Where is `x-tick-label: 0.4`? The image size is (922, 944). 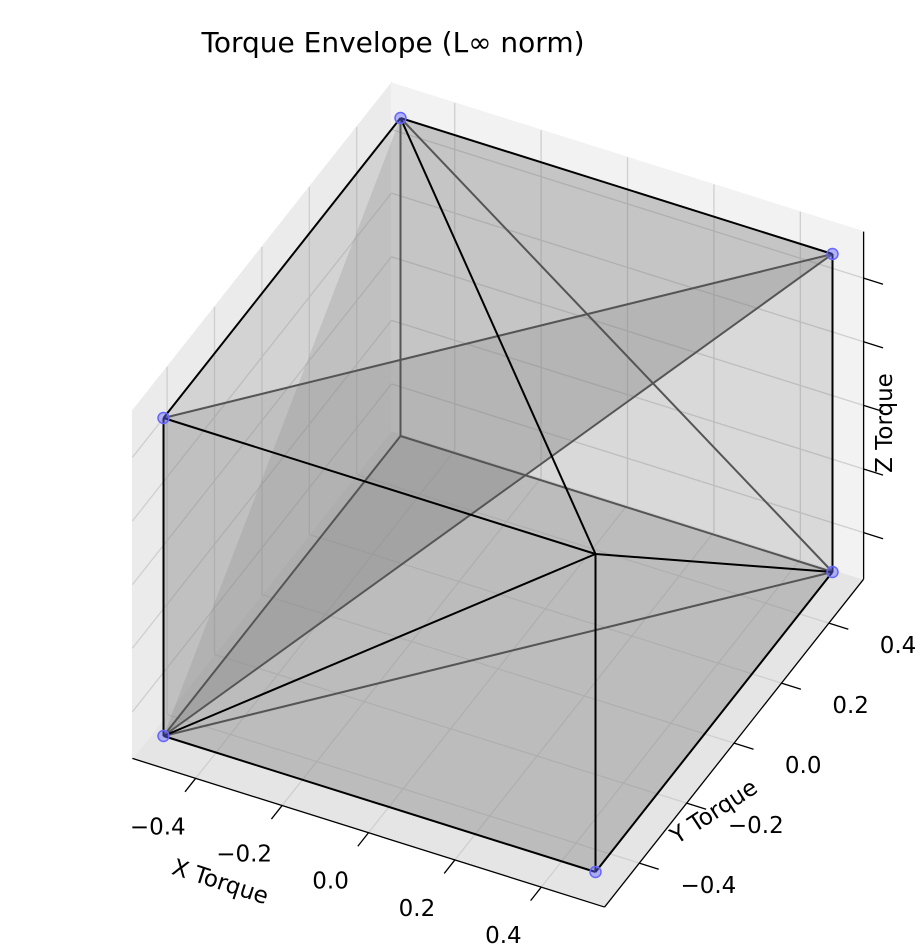
x-tick-label: 0.4 is located at coordinates (503, 933).